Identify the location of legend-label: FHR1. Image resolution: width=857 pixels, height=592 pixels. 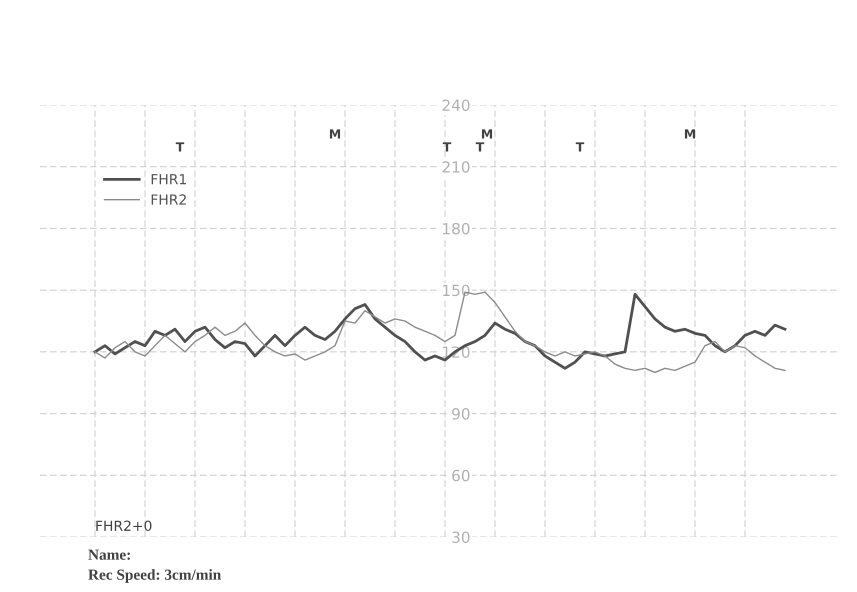
(169, 179).